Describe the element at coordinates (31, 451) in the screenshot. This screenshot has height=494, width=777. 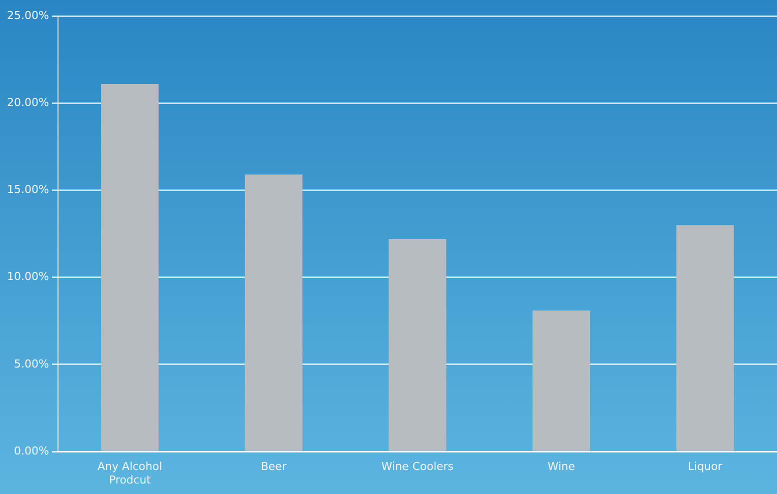
I see `y-tick-label: 0.00%` at that location.